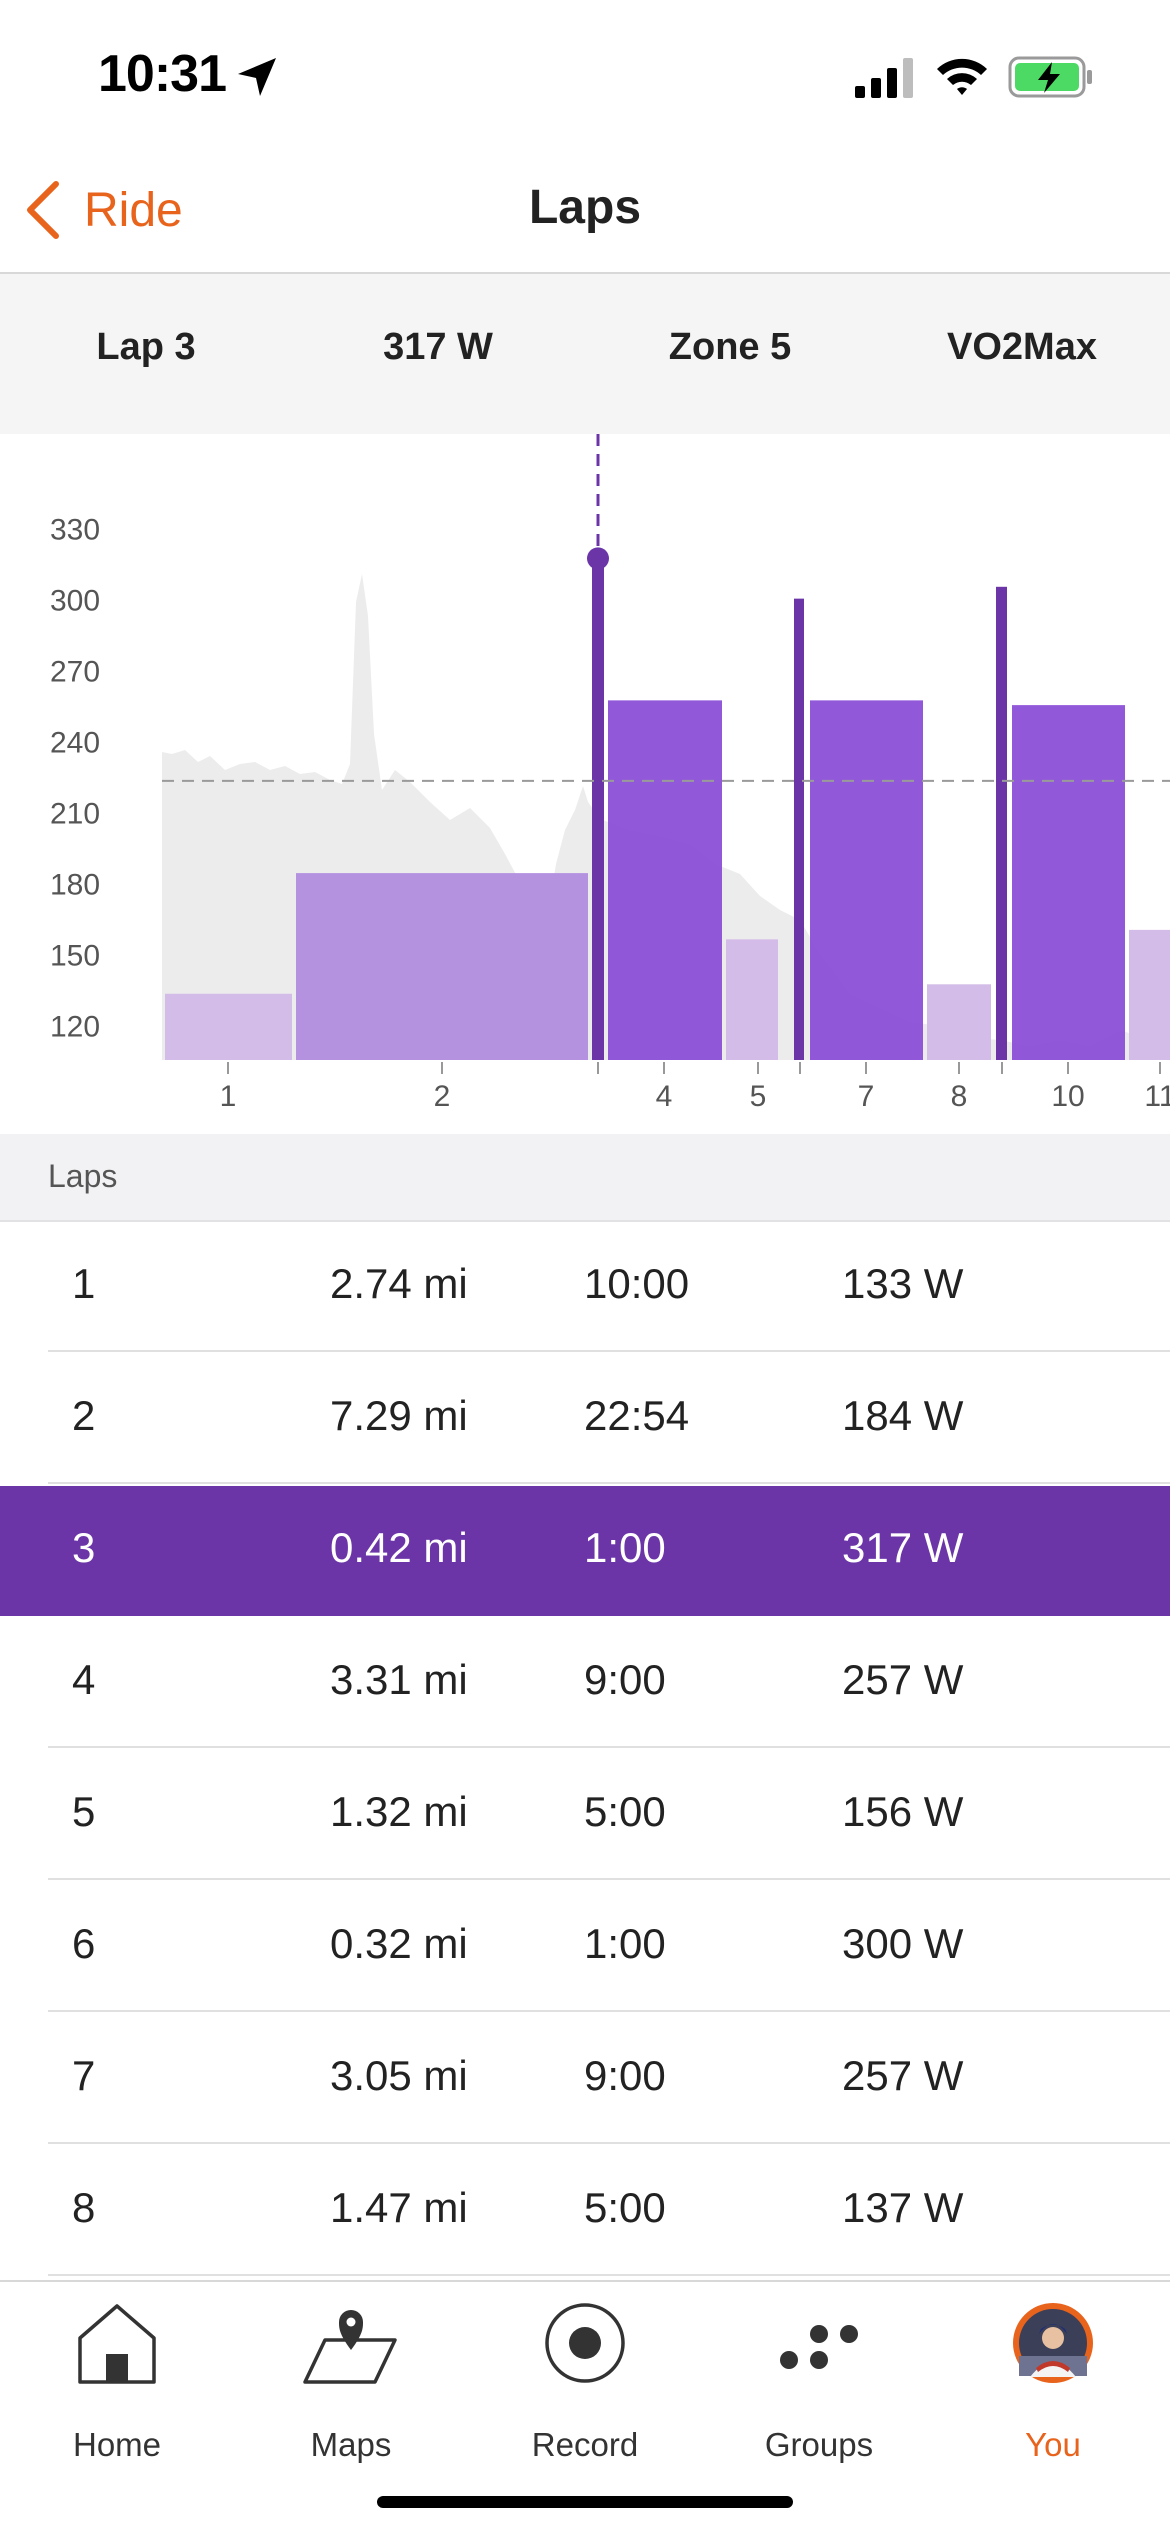 The image size is (1170, 2534). What do you see at coordinates (117, 2444) in the screenshot?
I see `tab-home-label: Home` at bounding box center [117, 2444].